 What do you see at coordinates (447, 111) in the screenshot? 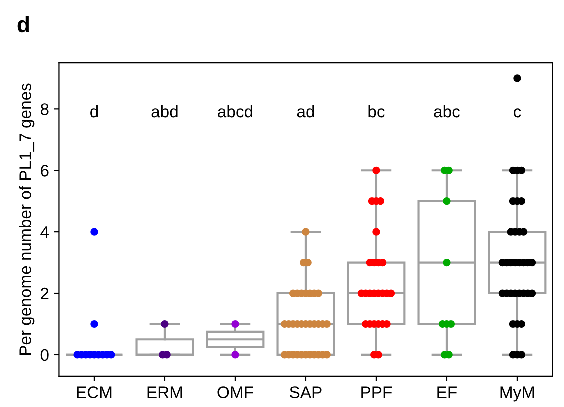
I see `annotation: abc` at bounding box center [447, 111].